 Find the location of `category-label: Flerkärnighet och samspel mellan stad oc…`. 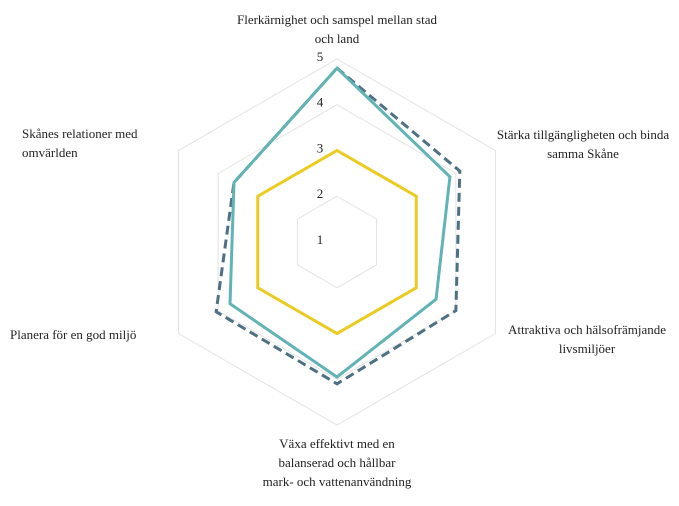

category-label: Flerkärnighet och samspel mellan stad oc… is located at coordinates (336, 29).